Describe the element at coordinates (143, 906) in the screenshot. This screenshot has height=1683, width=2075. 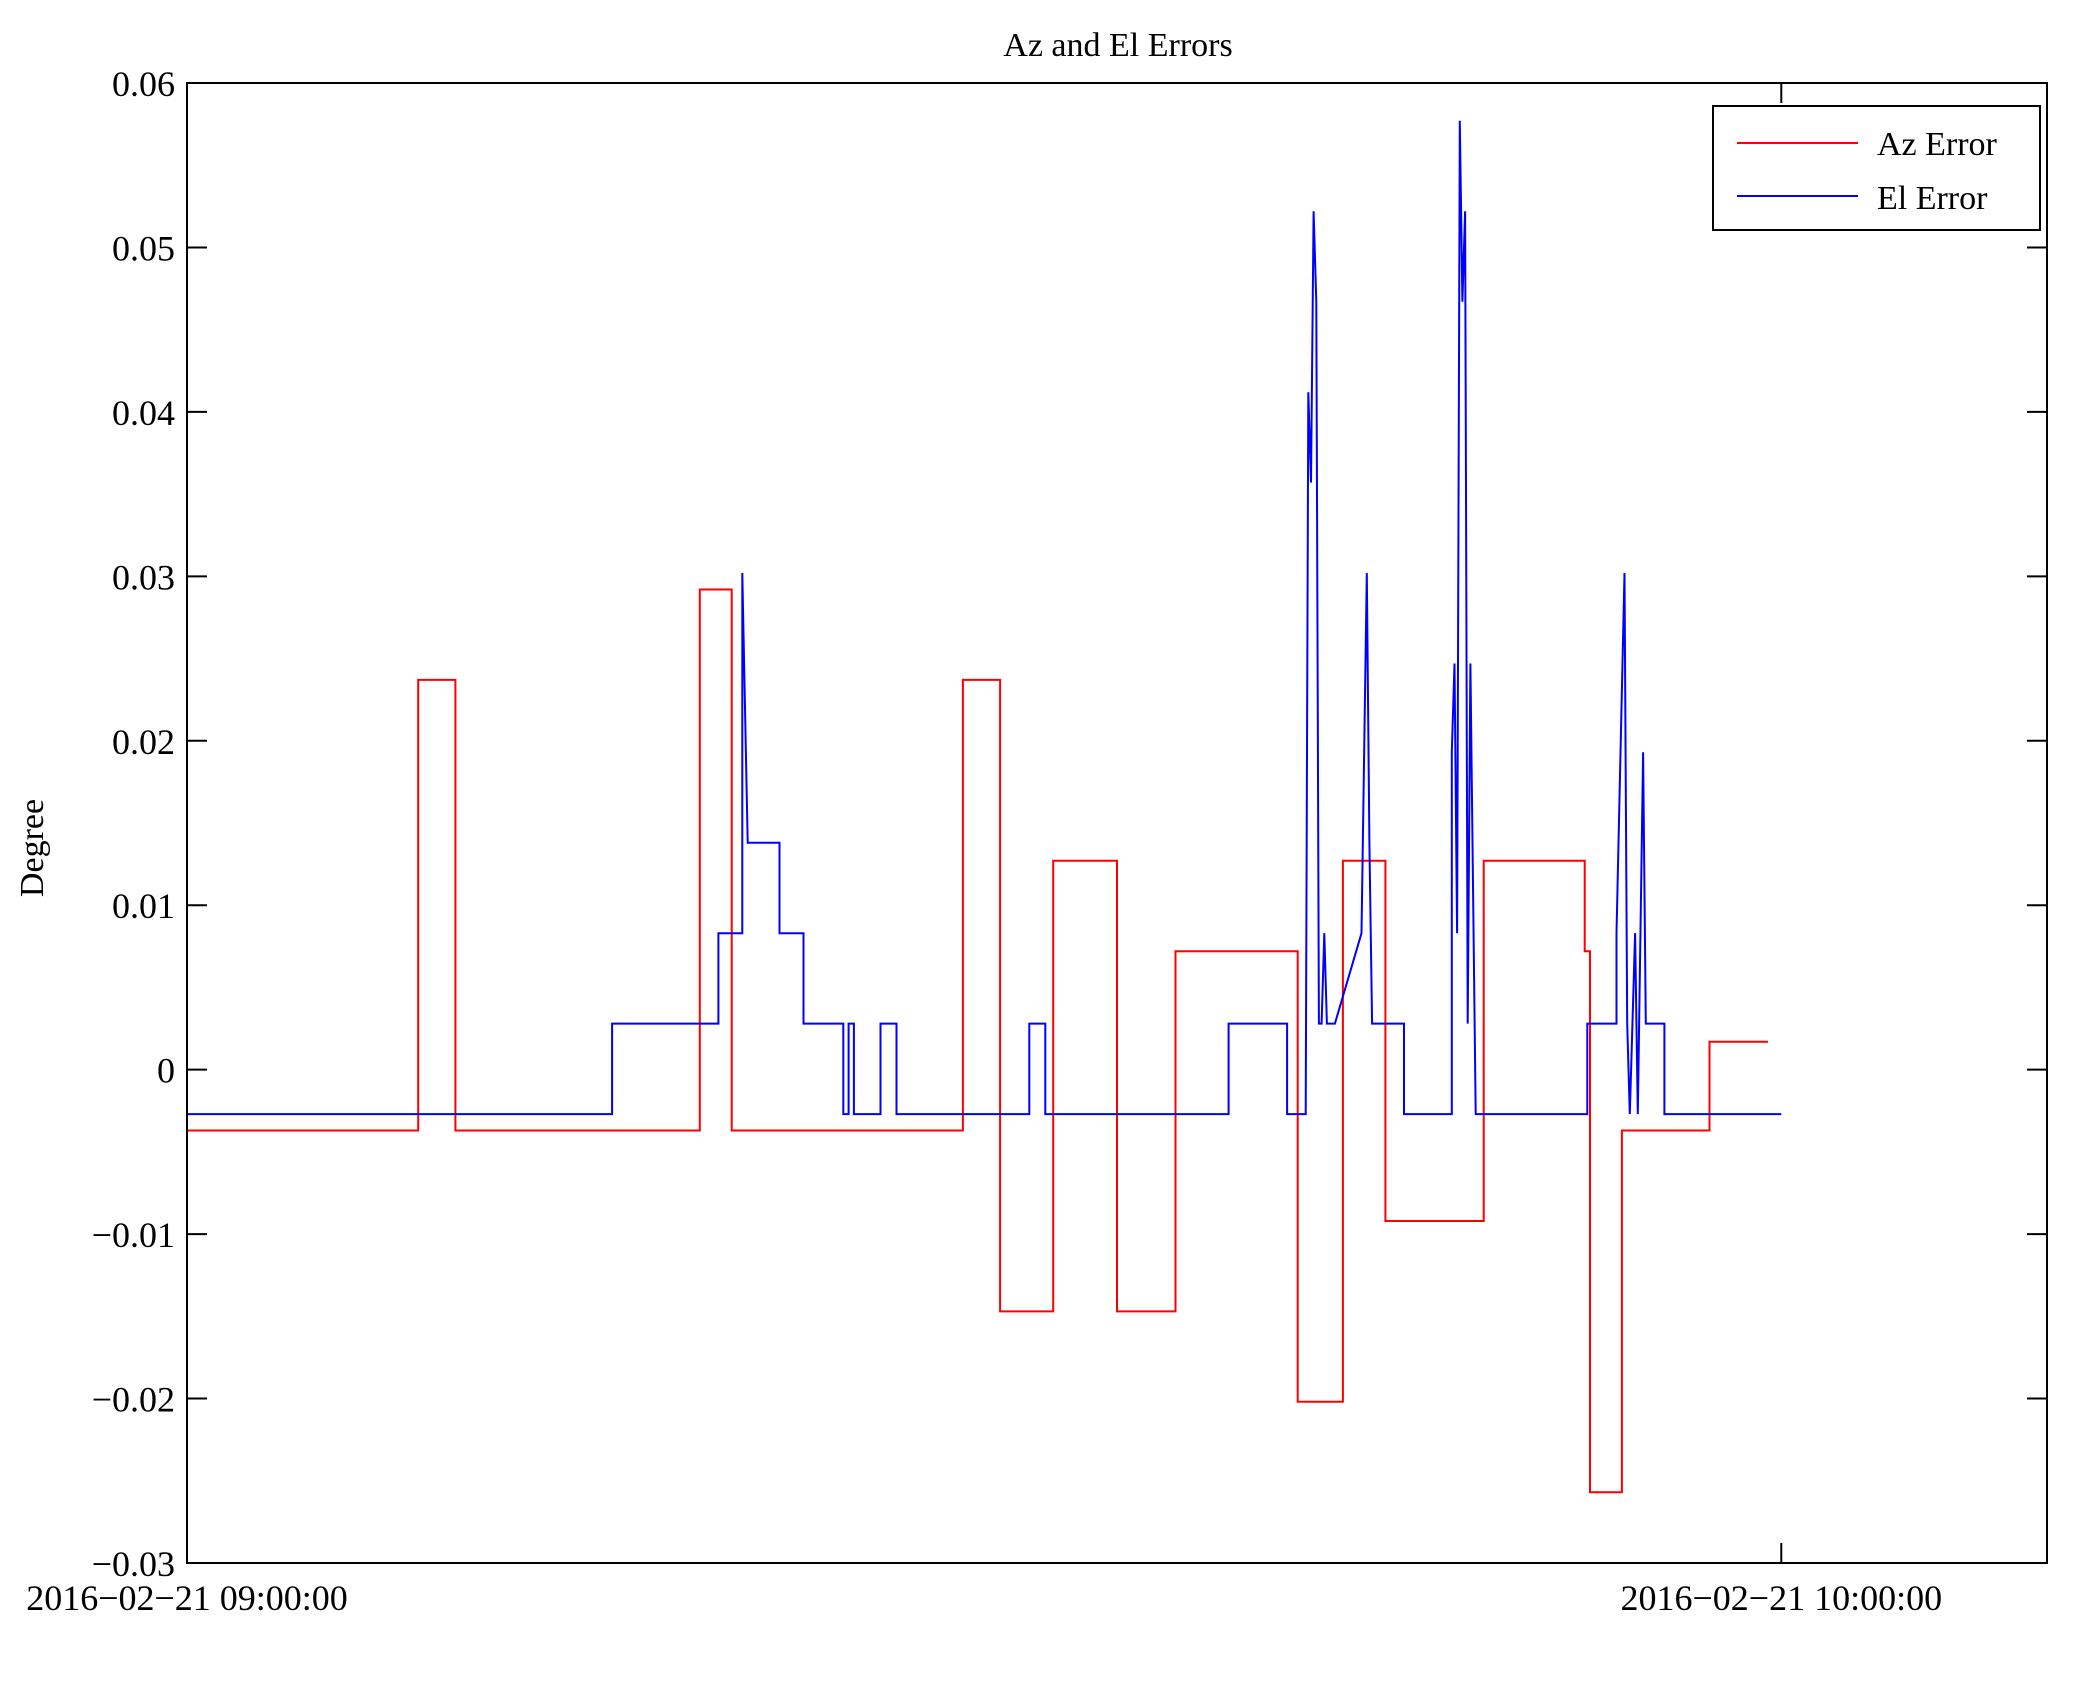
I see `y-tick-label: 0.01` at that location.